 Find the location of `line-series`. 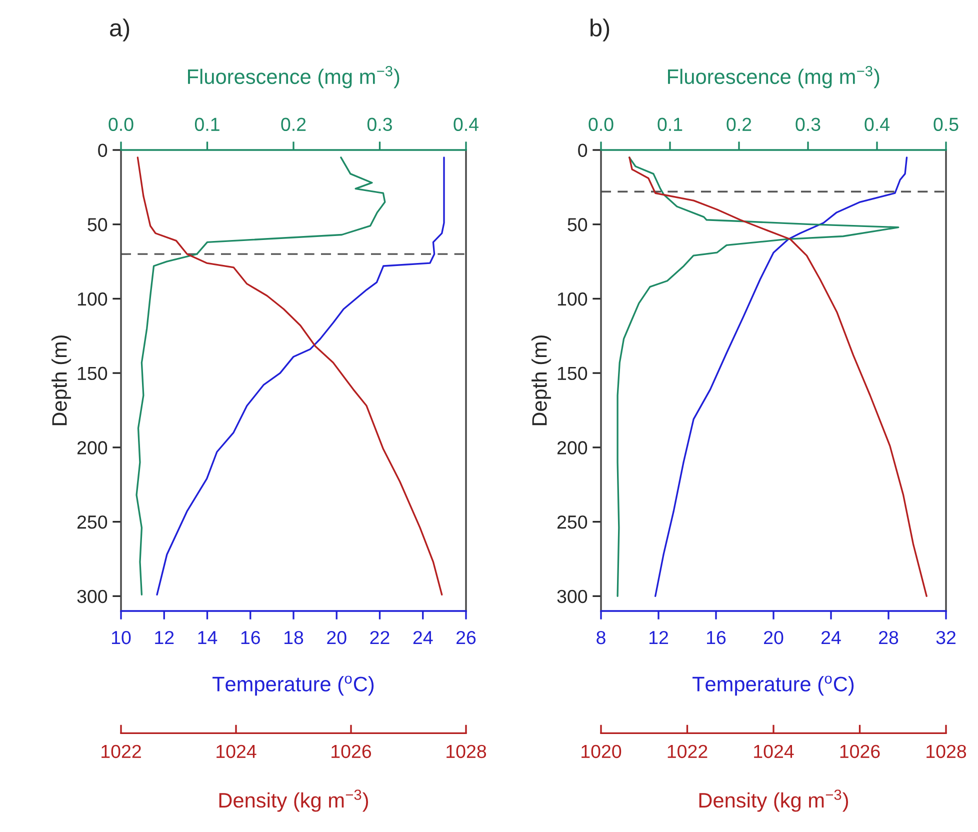

line-series is located at coordinates (781, 376).